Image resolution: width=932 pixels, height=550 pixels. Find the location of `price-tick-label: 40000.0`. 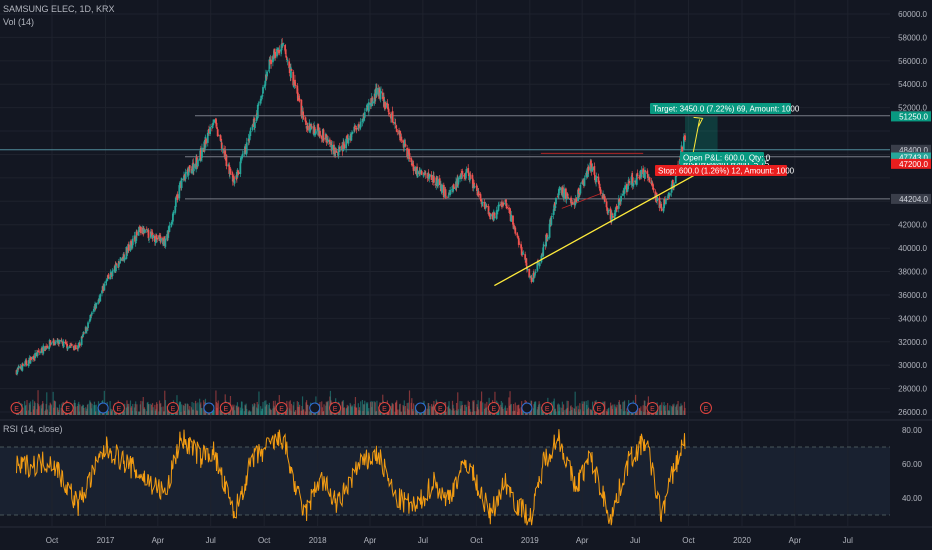

price-tick-label: 40000.0 is located at coordinates (912, 248).